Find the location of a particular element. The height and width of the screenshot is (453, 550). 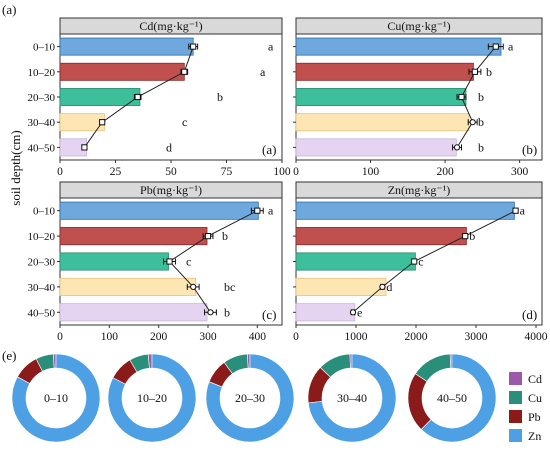

legend-swatch-pb is located at coordinates (515, 416).